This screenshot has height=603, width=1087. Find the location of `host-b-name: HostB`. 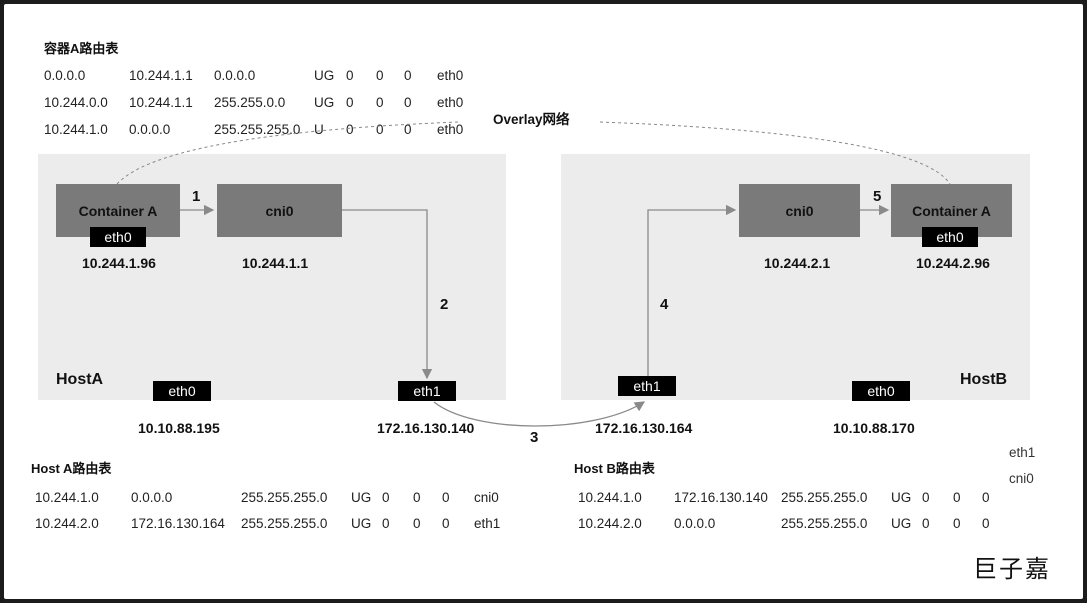

host-b-name: HostB is located at coordinates (984, 379).